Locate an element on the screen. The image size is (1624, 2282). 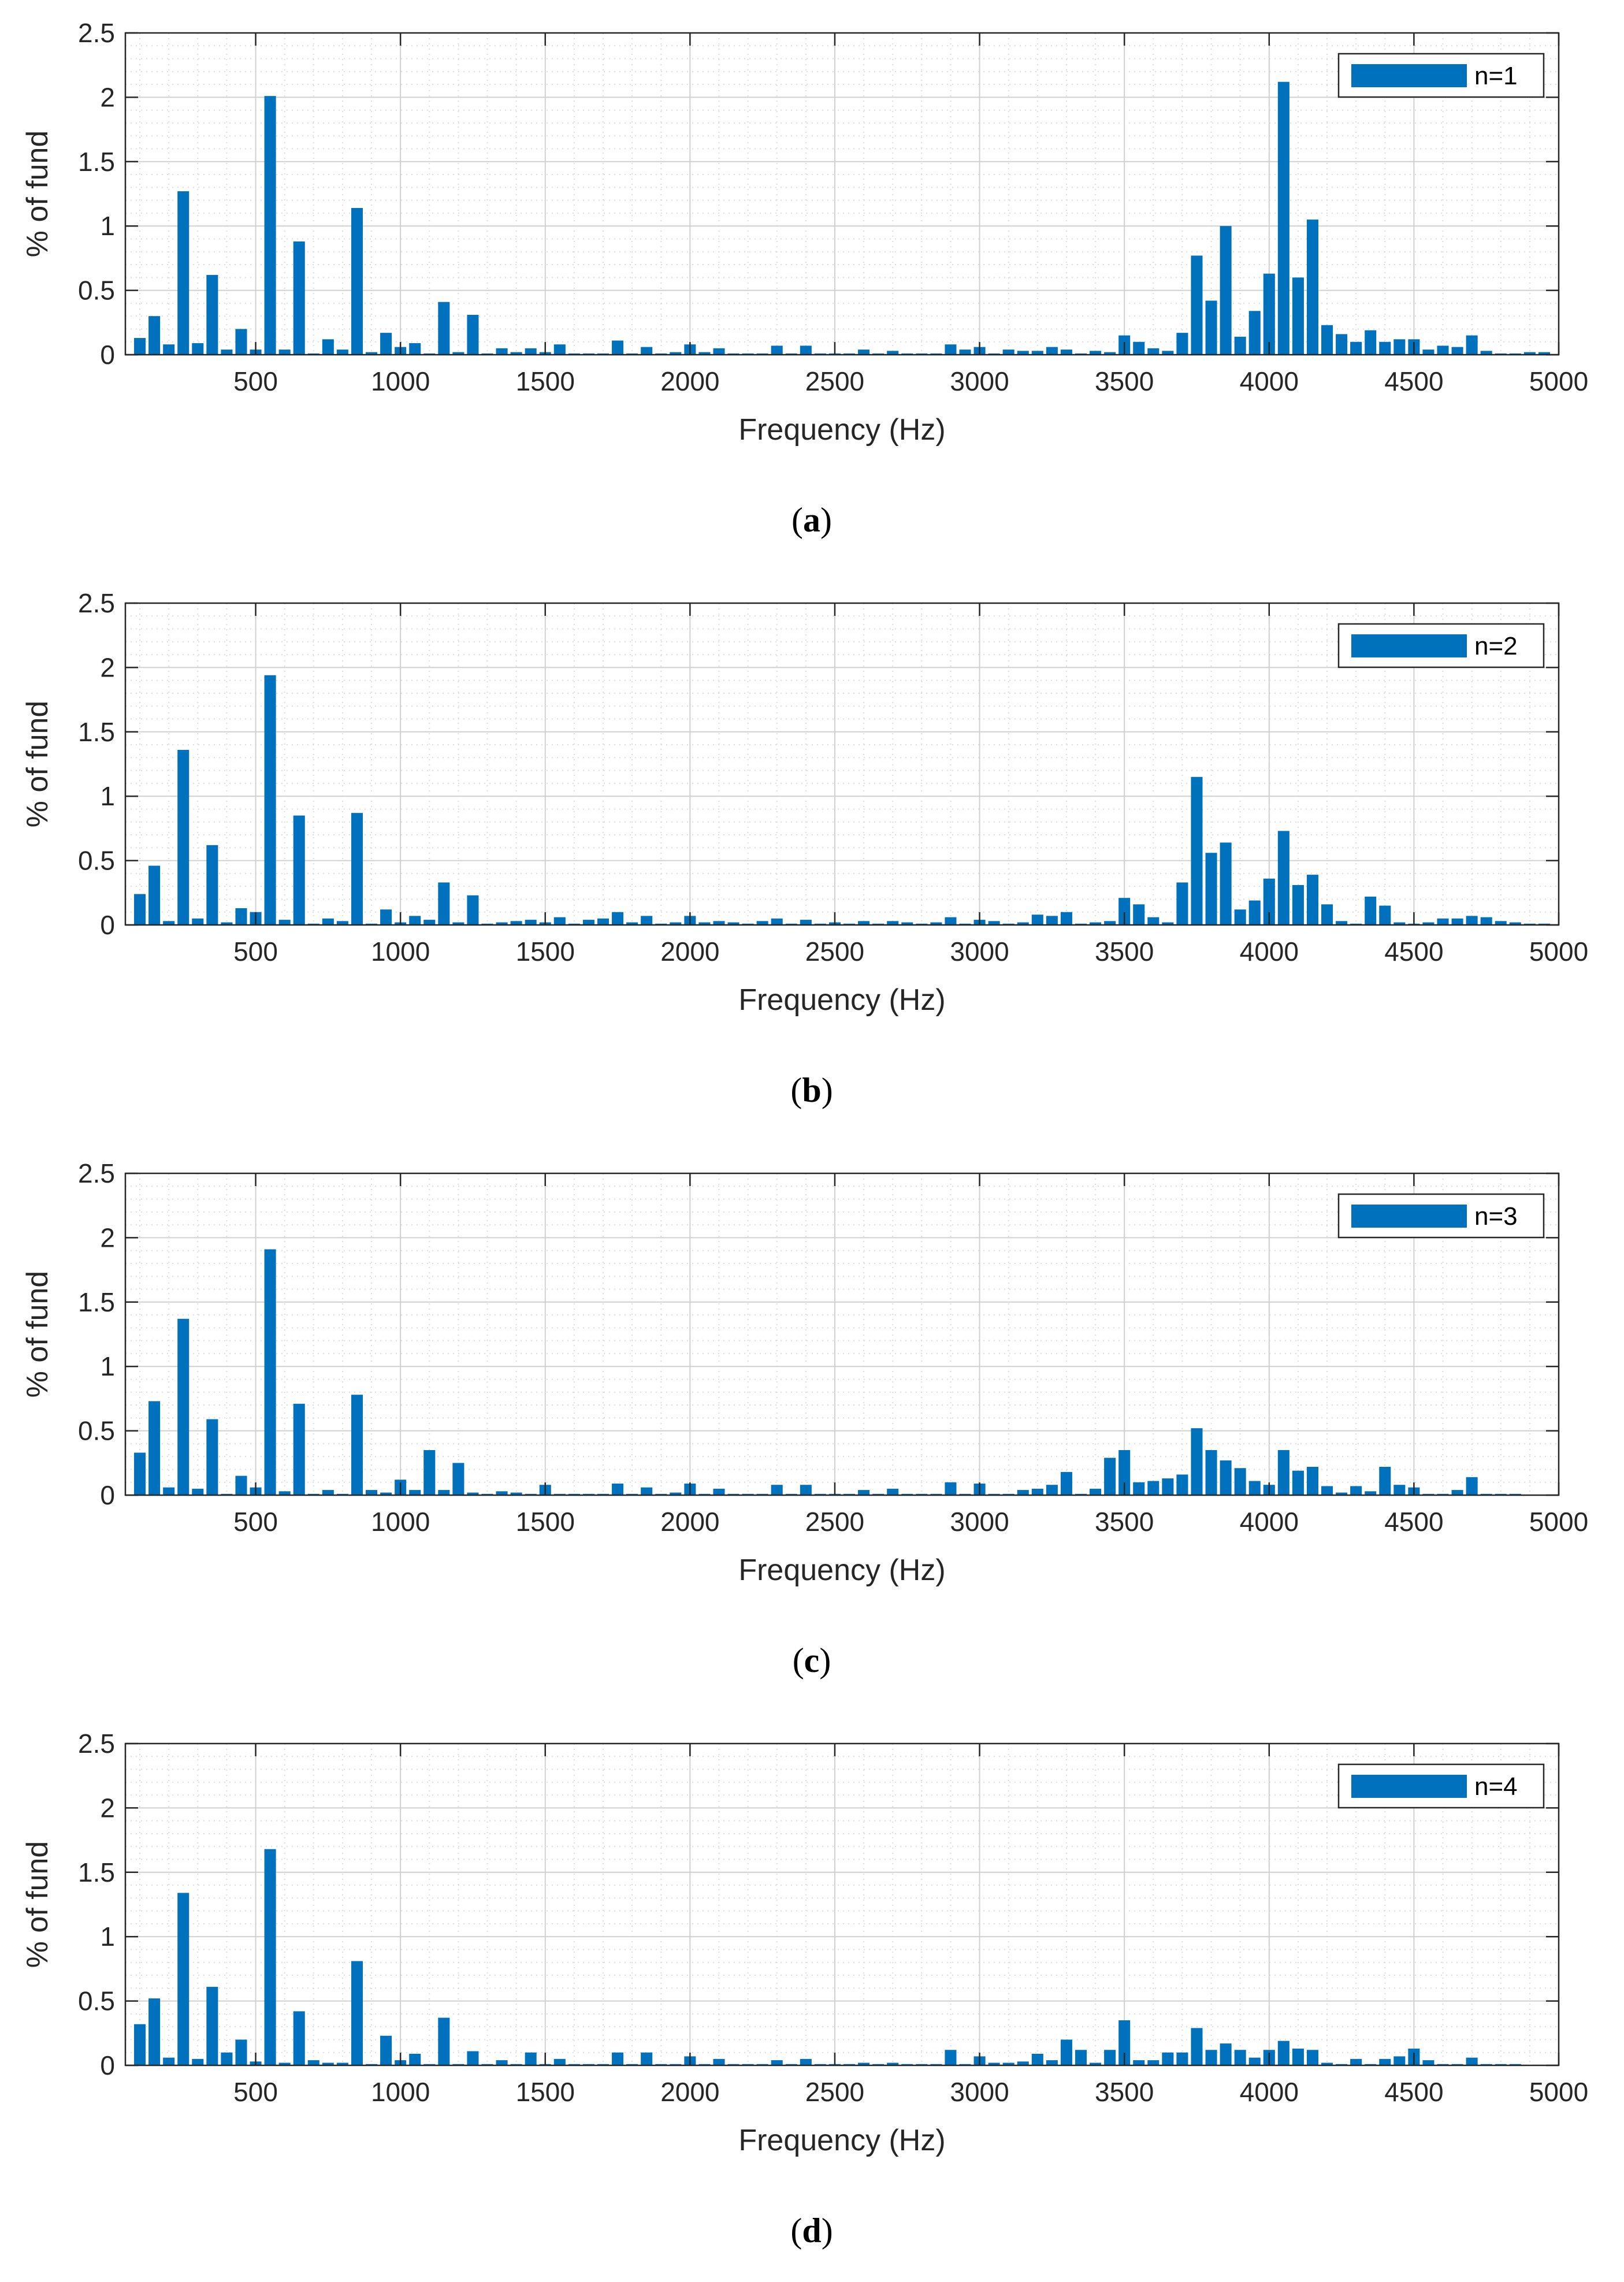
panel-caption-letter: b is located at coordinates (811, 1090).